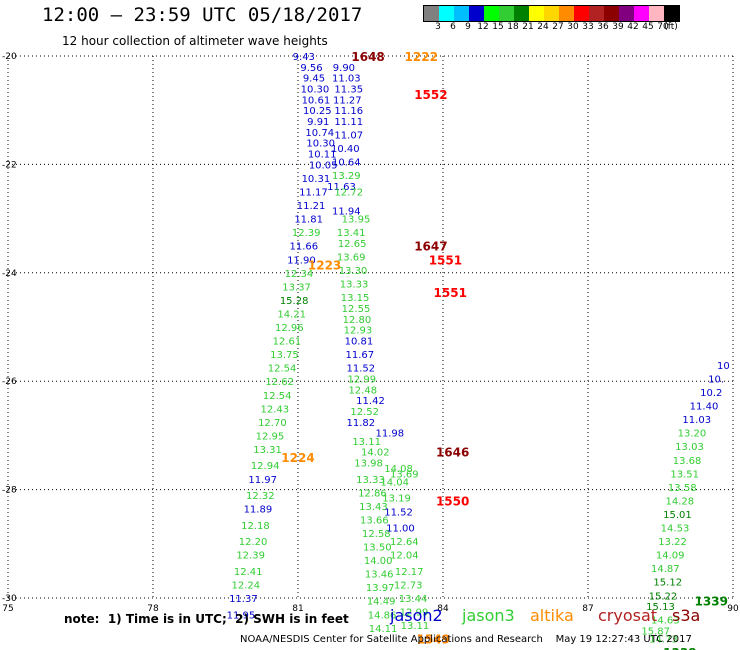 This screenshot has width=740, height=650. Describe the element at coordinates (301, 260) in the screenshot. I see `wave-height-label: 11.90` at that location.